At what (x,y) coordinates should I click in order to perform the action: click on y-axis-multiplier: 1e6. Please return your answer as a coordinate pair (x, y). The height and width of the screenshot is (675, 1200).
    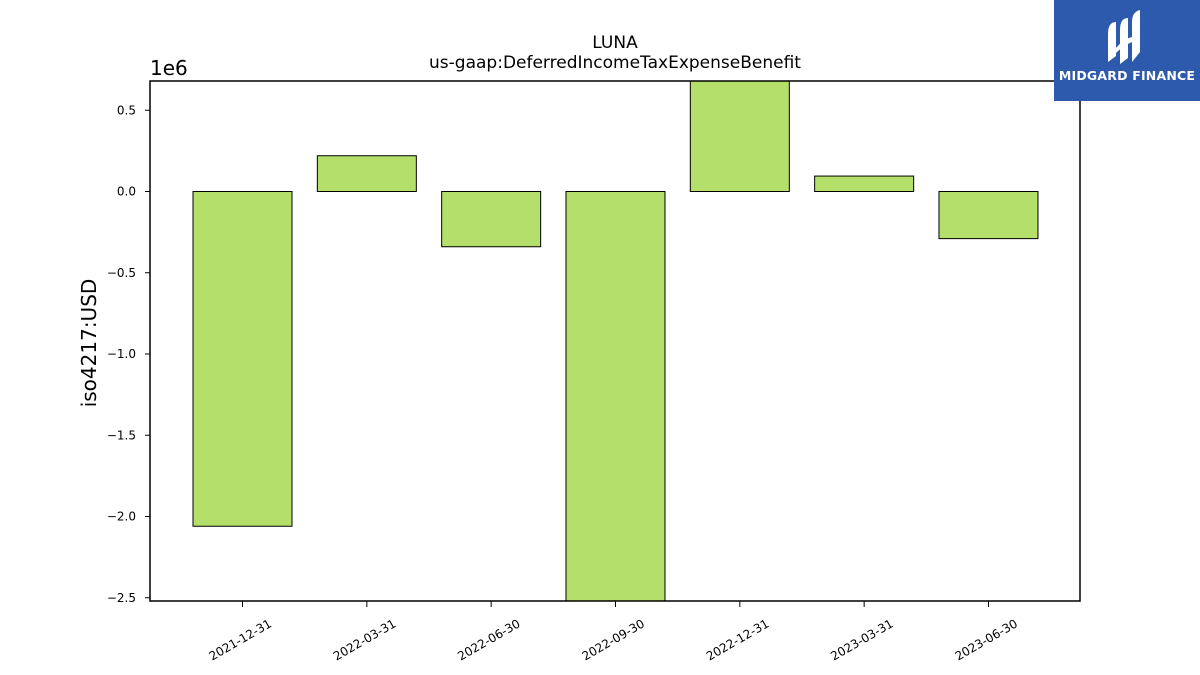
    Looking at the image, I should click on (169, 68).